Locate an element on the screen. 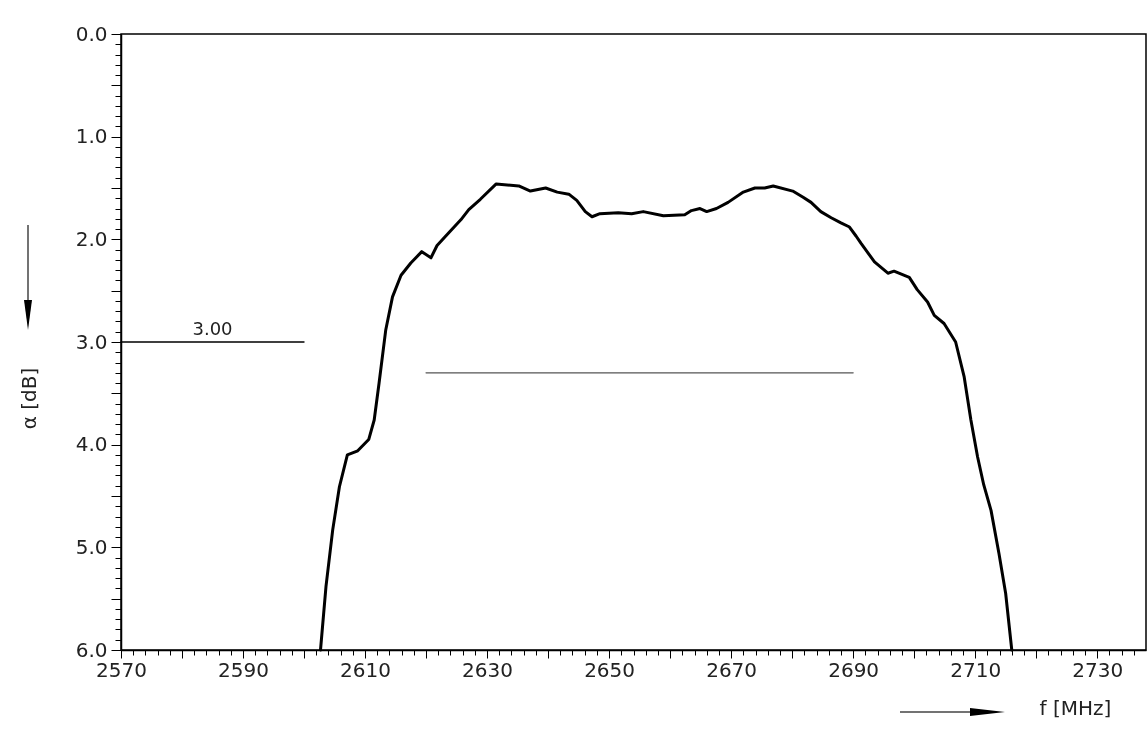 This screenshot has width=1147, height=729. y-tick-label: 2.0 is located at coordinates (91, 238).